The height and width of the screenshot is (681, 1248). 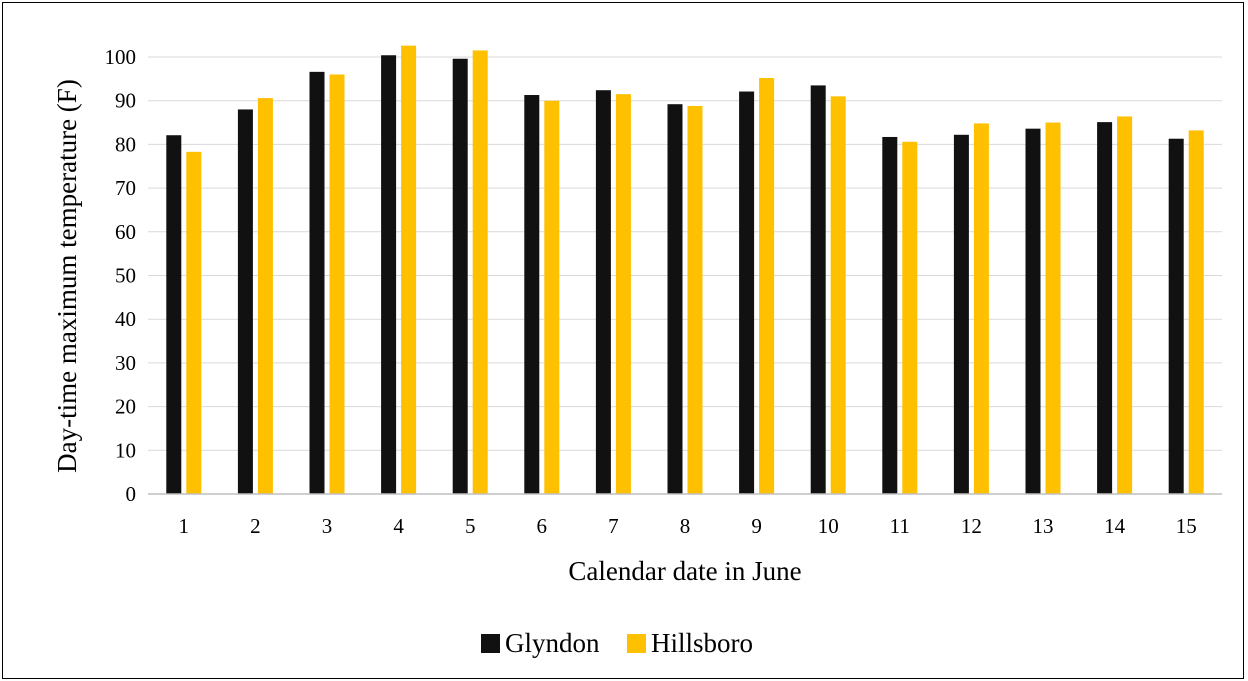 What do you see at coordinates (184, 526) in the screenshot?
I see `x-tick-label: 1` at bounding box center [184, 526].